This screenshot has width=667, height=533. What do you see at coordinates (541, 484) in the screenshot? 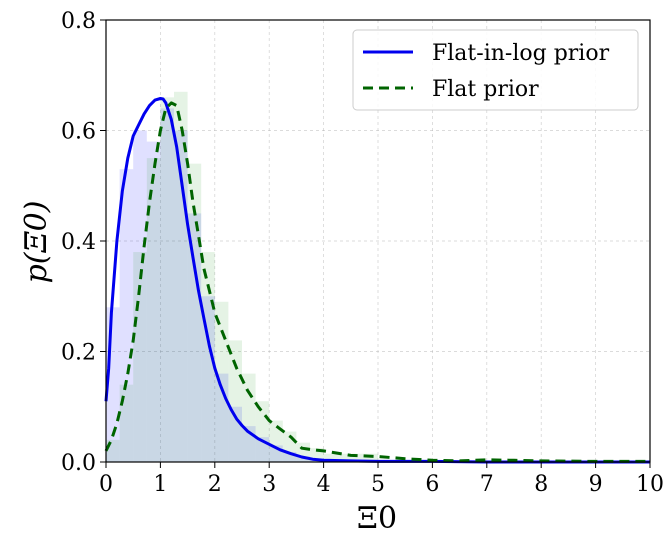
I see `x-tick-label: 8` at bounding box center [541, 484].